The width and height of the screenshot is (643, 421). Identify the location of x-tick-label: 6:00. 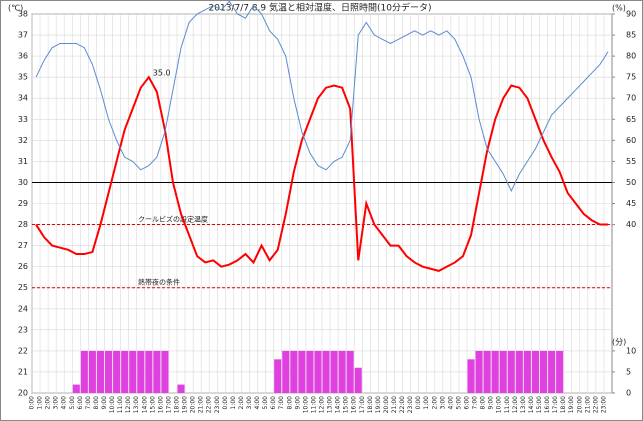
(273, 403).